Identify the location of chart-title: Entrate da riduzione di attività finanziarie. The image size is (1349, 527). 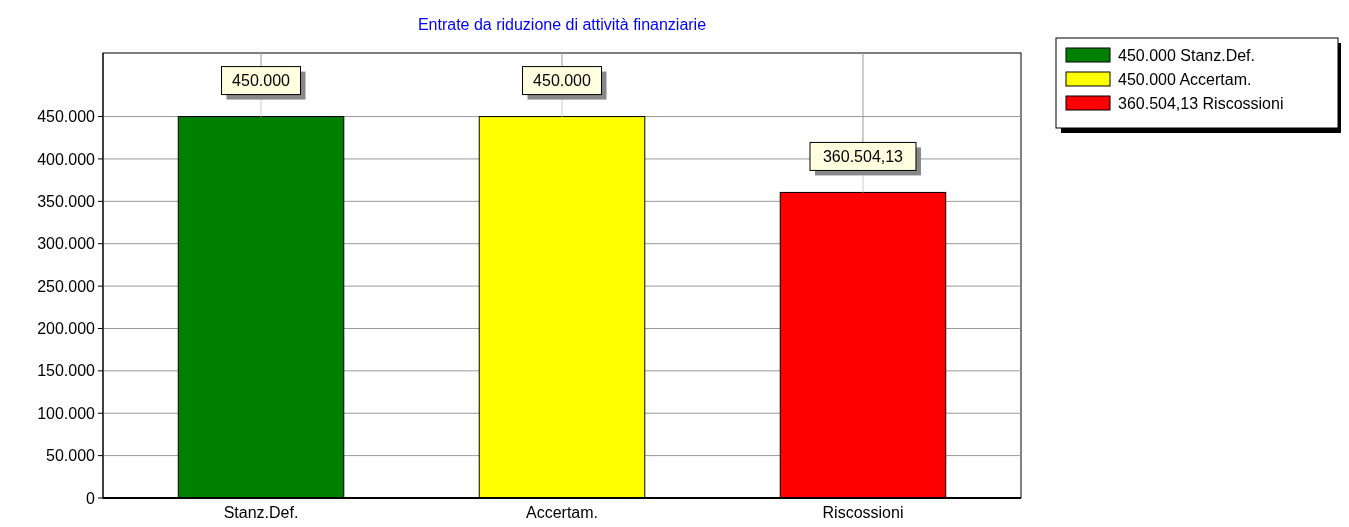
(562, 24).